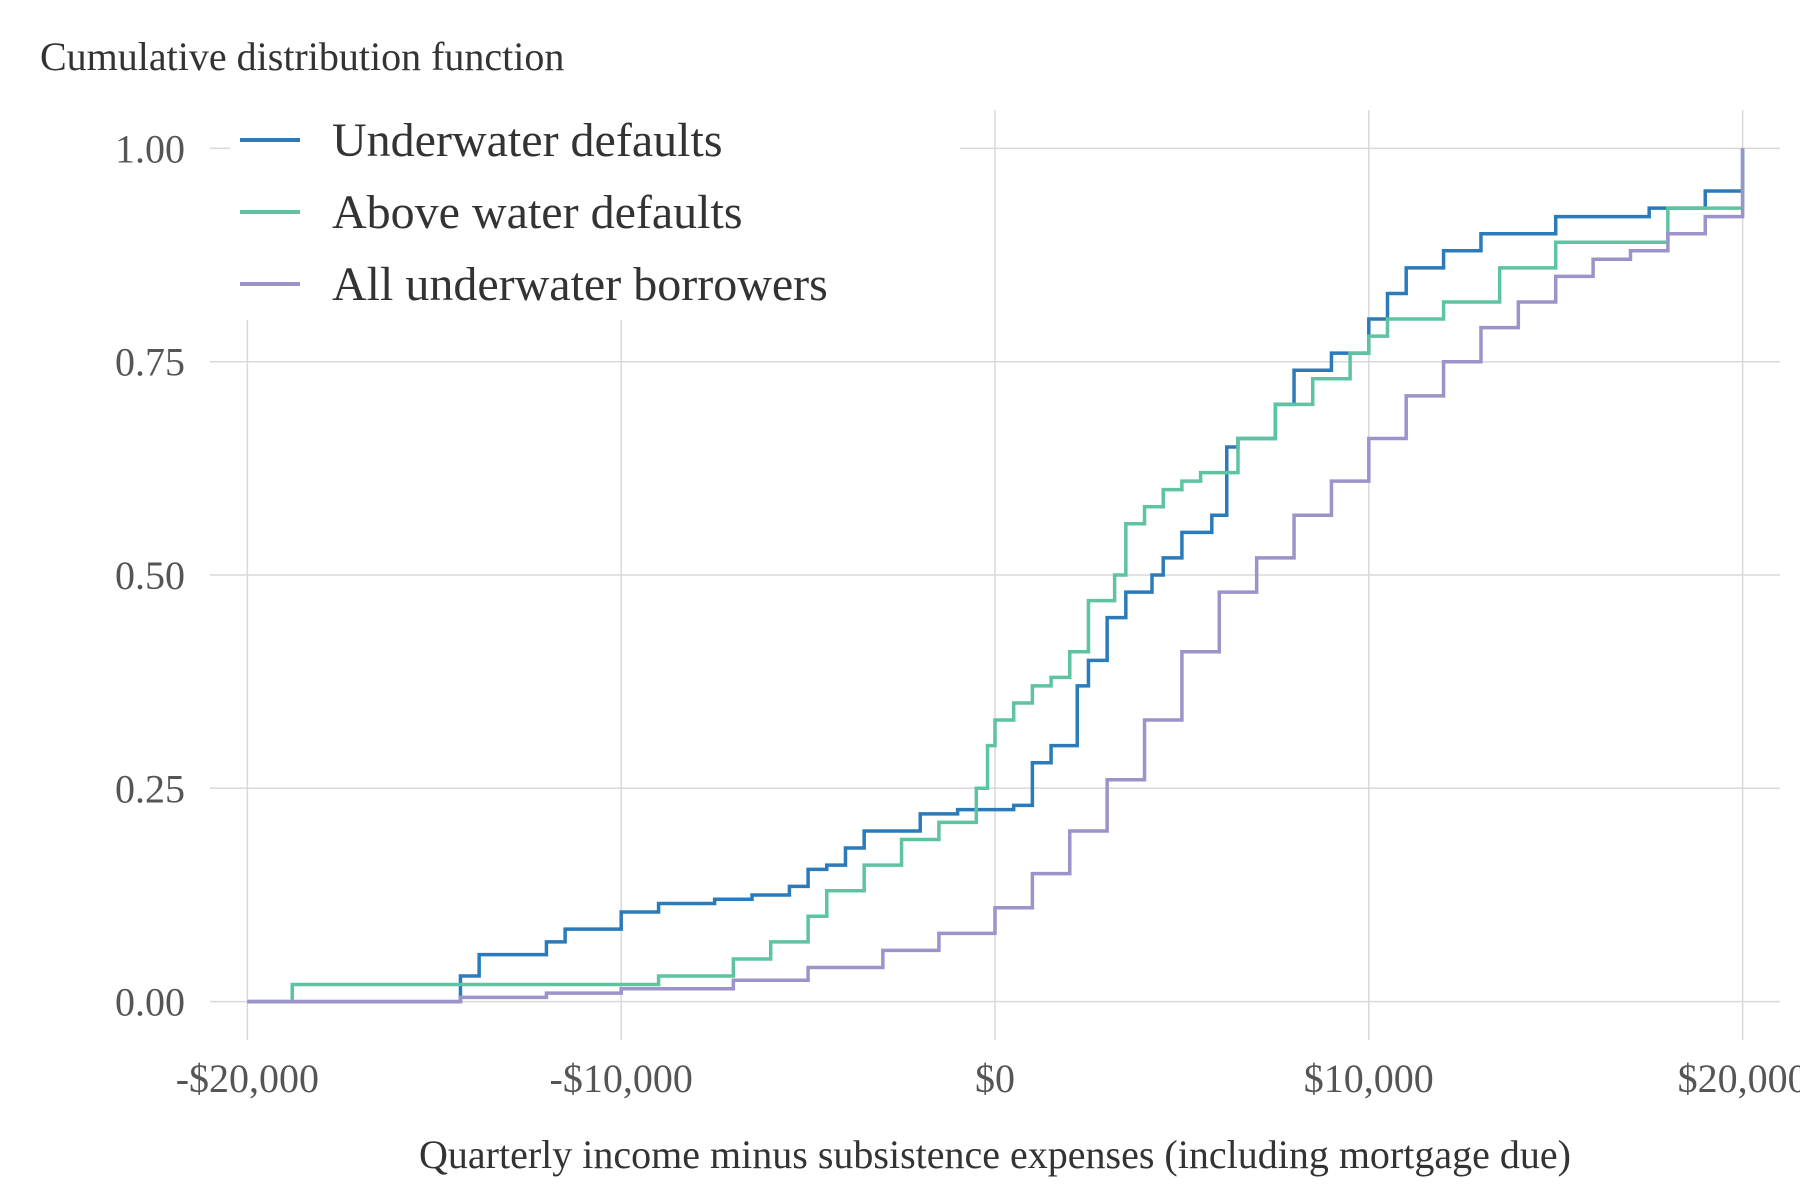 This screenshot has width=1800, height=1200. I want to click on y-axis-ticks: 0.00 0.25 0.50 0.75 1.00, so click(150, 575).